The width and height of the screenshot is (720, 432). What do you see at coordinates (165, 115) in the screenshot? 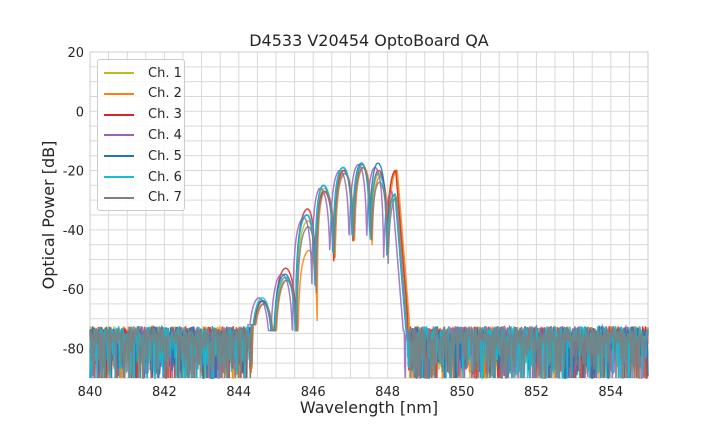
I see `legend-label: Ch. 3` at bounding box center [165, 115].